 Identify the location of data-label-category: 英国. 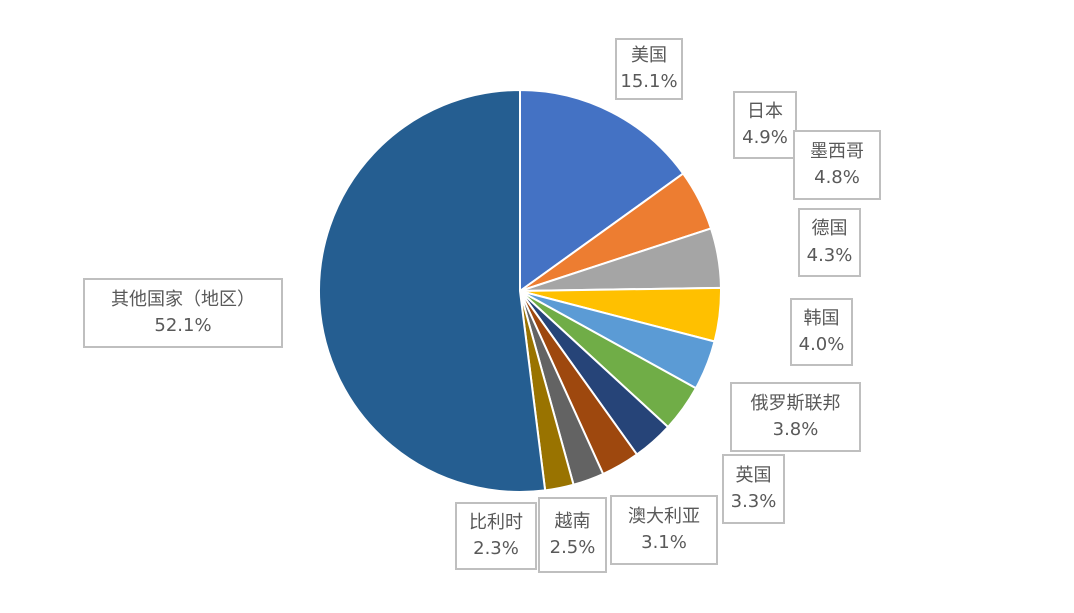
(753, 475).